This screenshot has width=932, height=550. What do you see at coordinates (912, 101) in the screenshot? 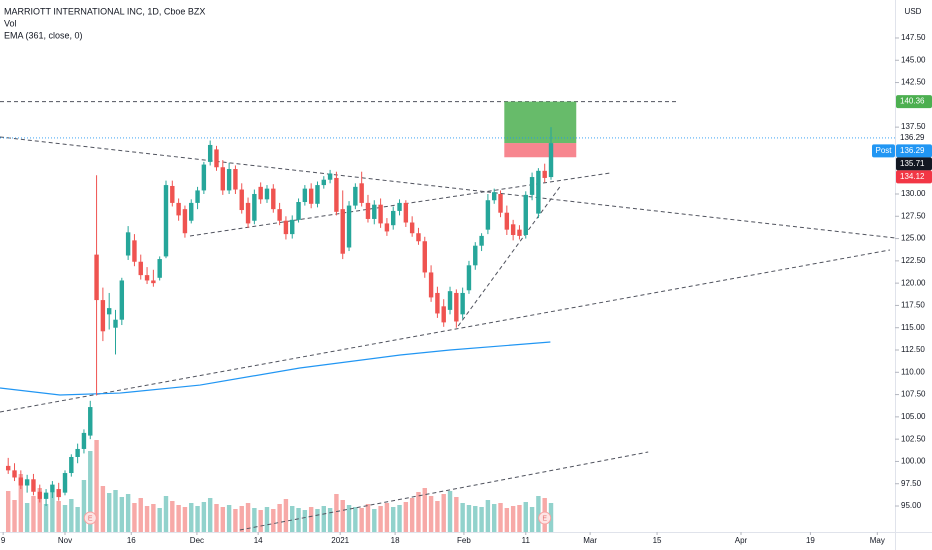
I see `price-badge-label: 140.36` at bounding box center [912, 101].